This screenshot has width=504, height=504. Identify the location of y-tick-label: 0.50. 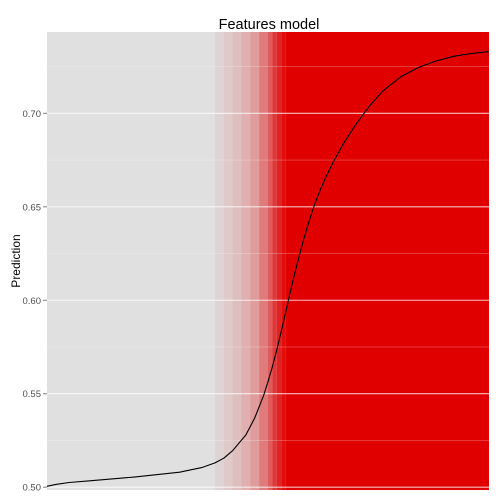
(32, 488).